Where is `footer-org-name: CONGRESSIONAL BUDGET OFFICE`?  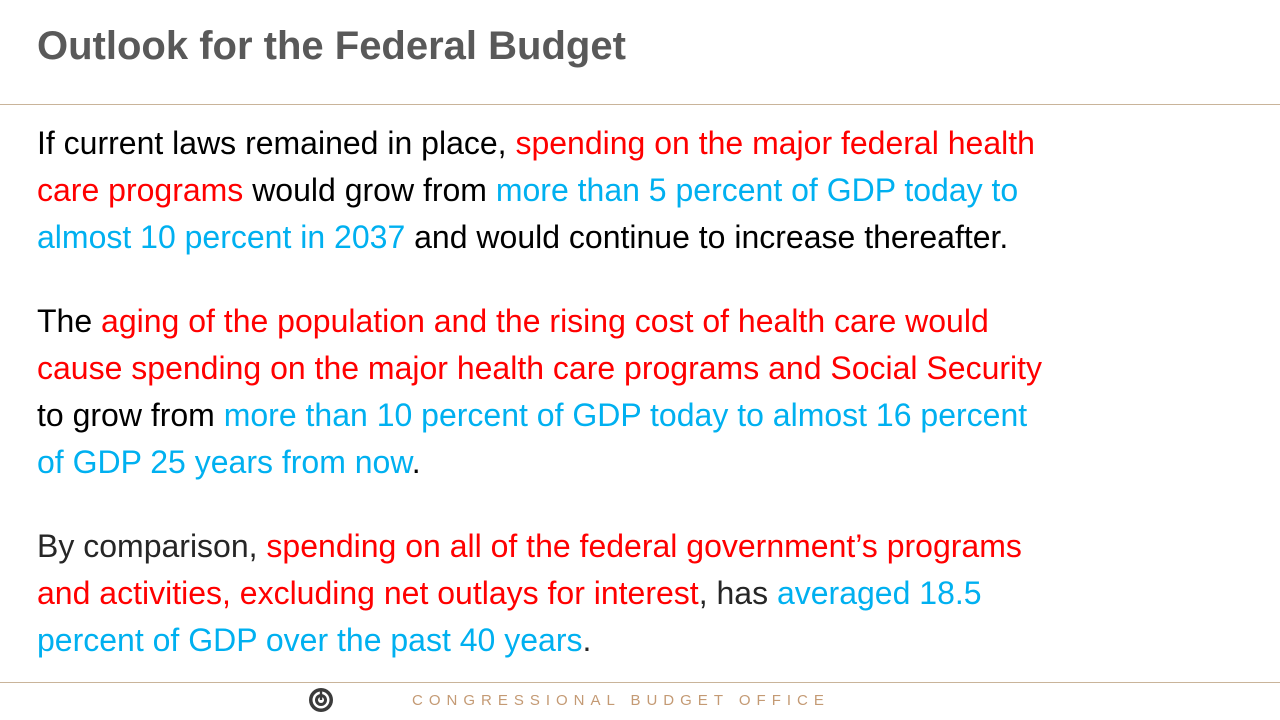
footer-org-name: CONGRESSIONAL BUDGET OFFICE is located at coordinates (621, 700).